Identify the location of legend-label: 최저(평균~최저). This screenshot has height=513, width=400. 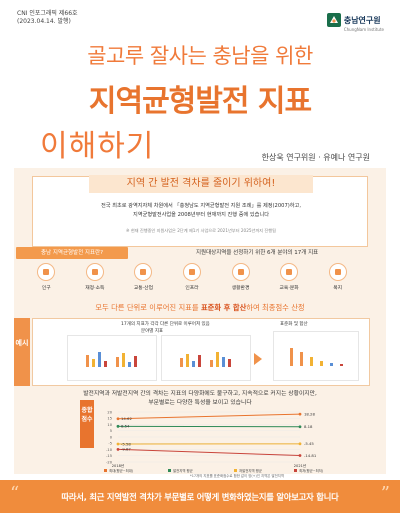
(311, 470).